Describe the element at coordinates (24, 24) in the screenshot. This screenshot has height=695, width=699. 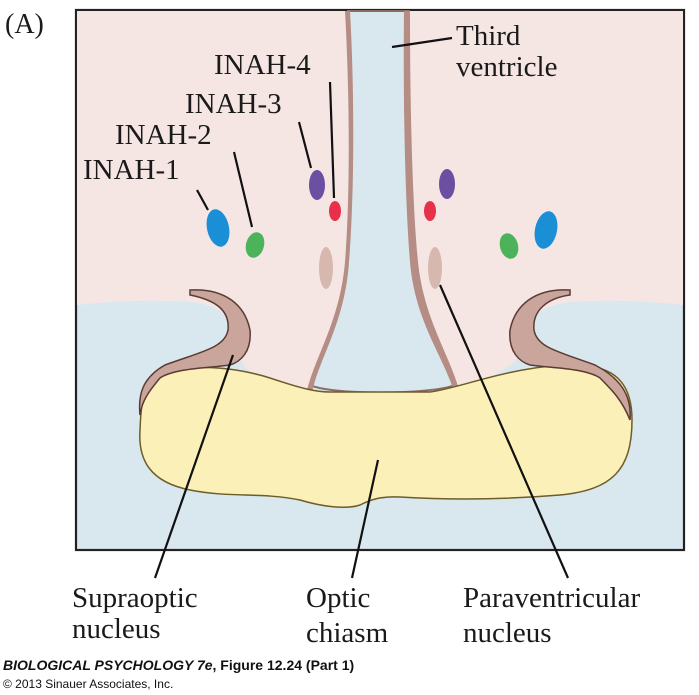
I see `panel-label: (A)` at that location.